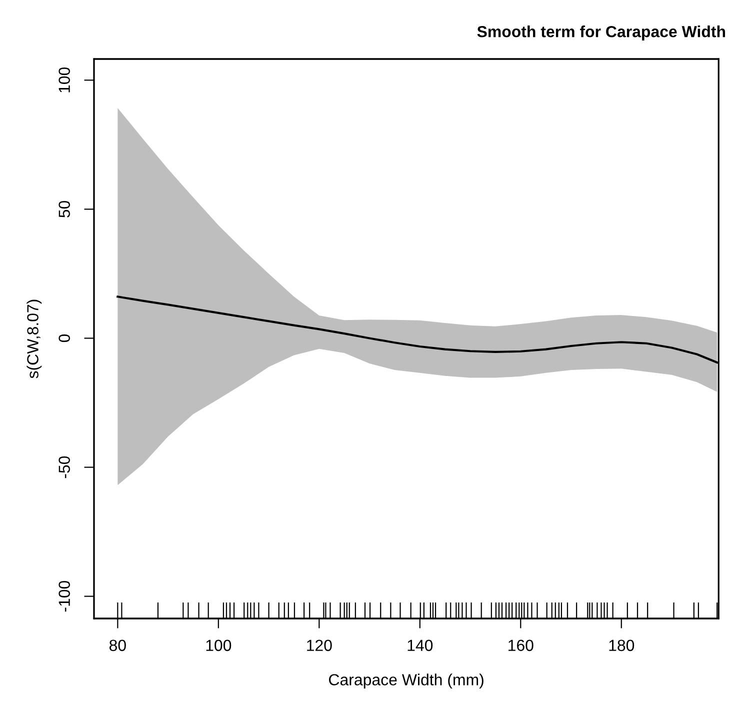 The height and width of the screenshot is (707, 731). I want to click on y-tick-label: 0, so click(64, 338).